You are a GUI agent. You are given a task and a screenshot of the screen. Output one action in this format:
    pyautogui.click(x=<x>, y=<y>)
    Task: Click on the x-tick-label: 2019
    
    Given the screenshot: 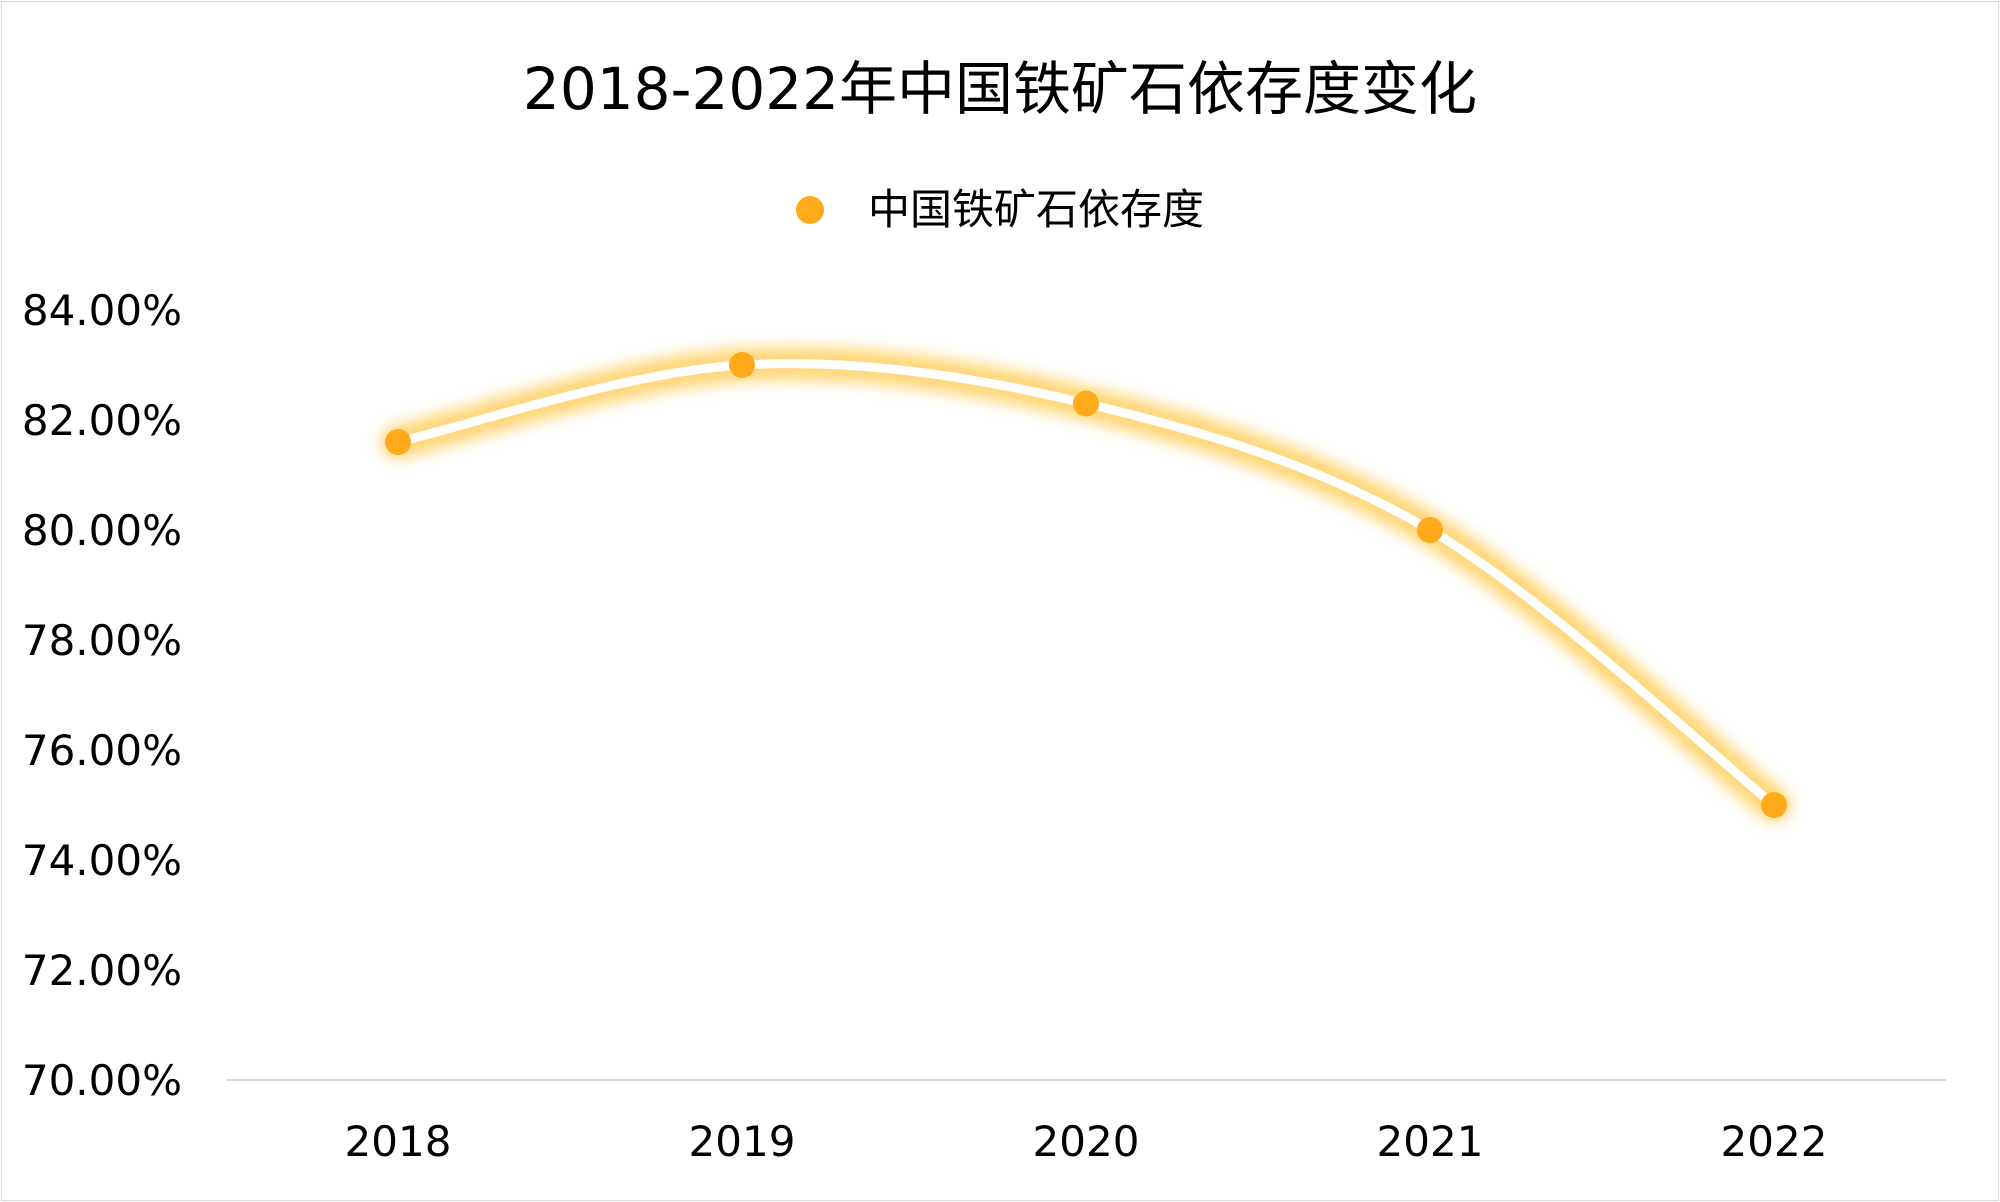 What is the action you would take?
    pyautogui.click(x=742, y=1141)
    